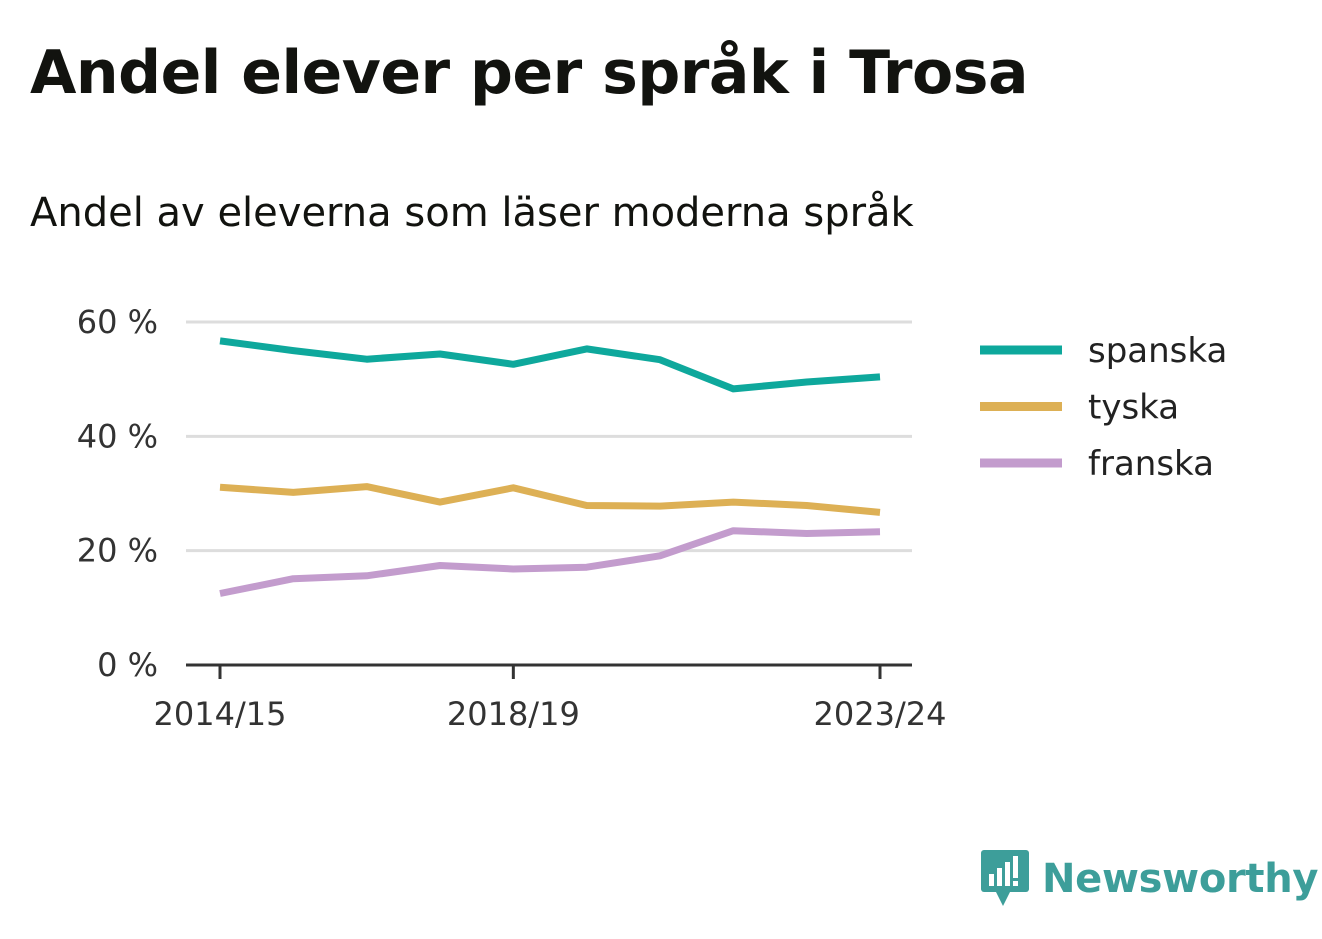  I want to click on legend-label-franska: franska, so click(1151, 464).